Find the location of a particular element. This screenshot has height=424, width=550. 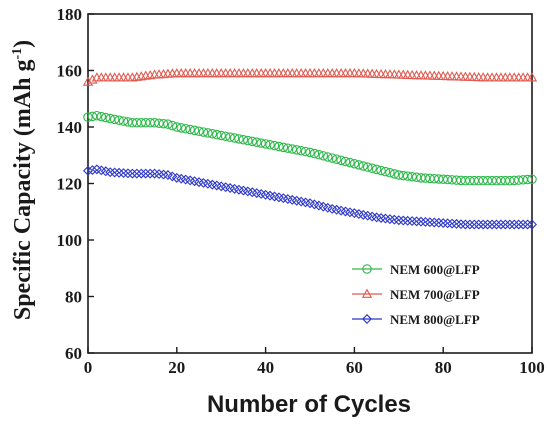

y-tick-label: 60 is located at coordinates (73, 353).